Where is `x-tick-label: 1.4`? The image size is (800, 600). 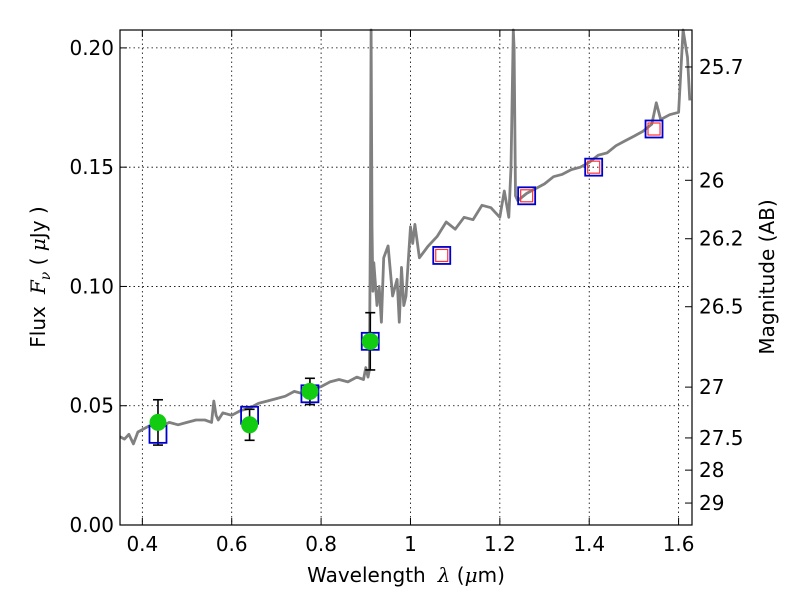
x-tick-label: 1.4 is located at coordinates (589, 544).